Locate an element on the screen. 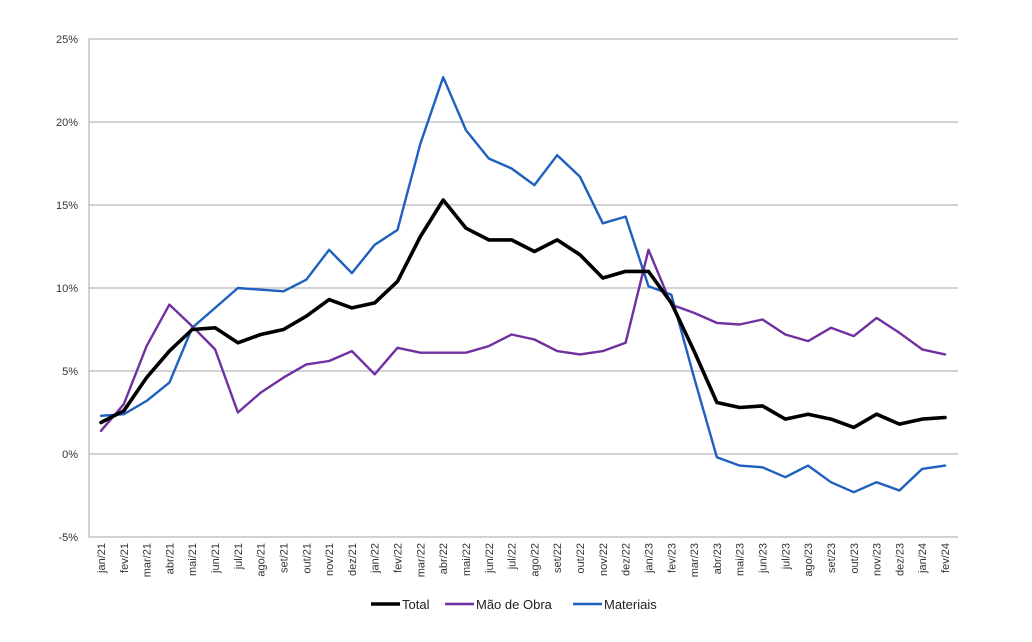 This screenshot has width=1032, height=642. x-tick-label: ago/21 is located at coordinates (262, 560).